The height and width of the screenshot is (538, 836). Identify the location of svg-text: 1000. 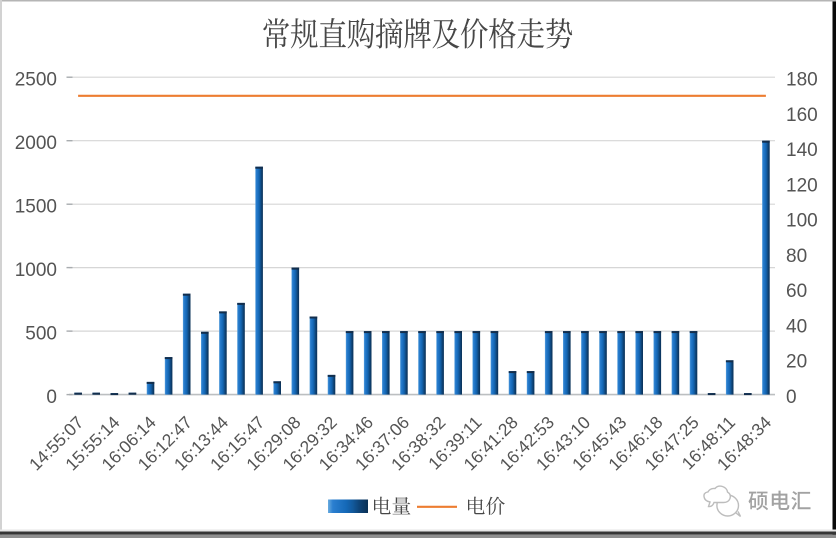
(36, 270).